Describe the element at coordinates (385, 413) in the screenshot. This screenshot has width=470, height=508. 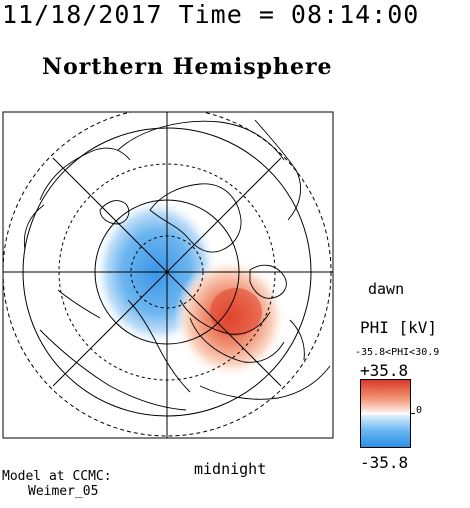
I see `colorbar` at that location.